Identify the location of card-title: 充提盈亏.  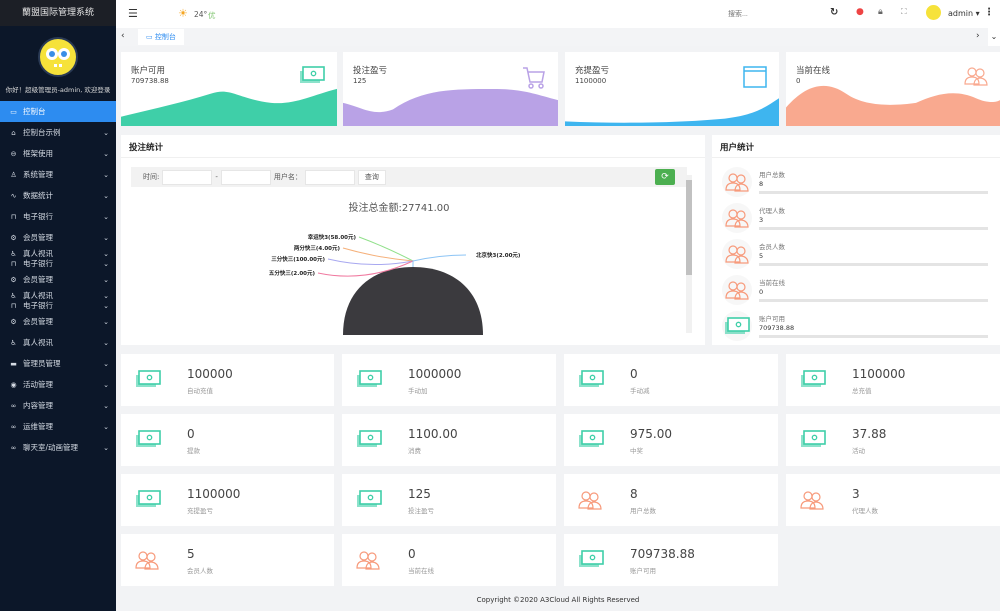
(592, 71).